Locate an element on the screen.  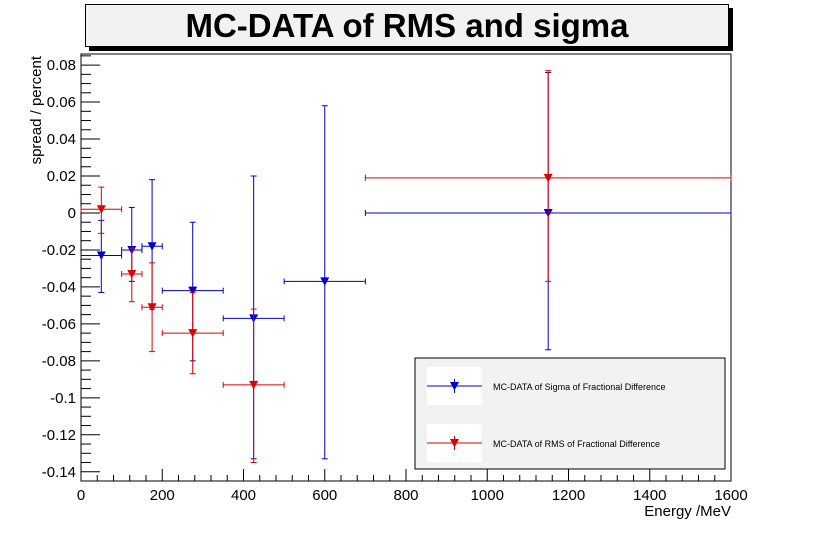
y-axis-label: spread / percent is located at coordinates (36, 109).